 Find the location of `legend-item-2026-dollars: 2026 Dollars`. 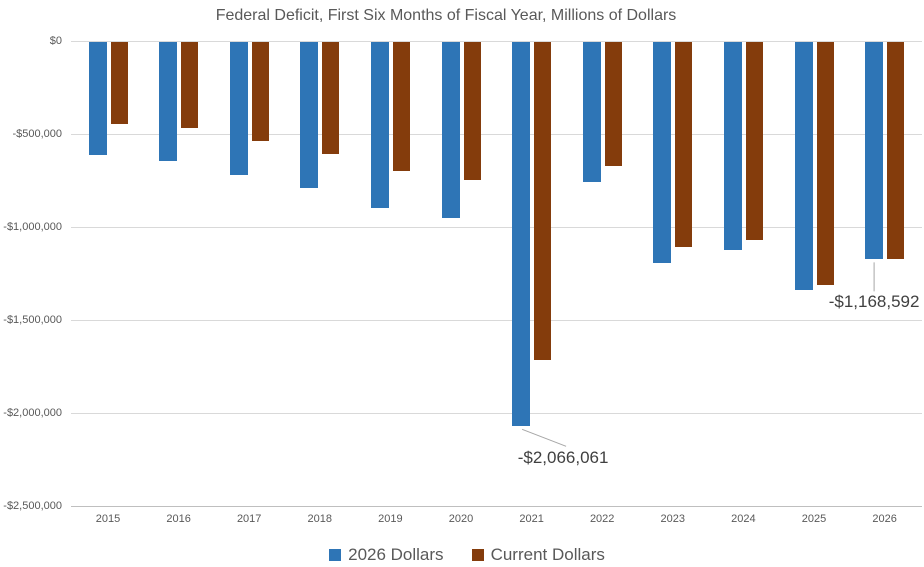

legend-item-2026-dollars: 2026 Dollars is located at coordinates (386, 555).